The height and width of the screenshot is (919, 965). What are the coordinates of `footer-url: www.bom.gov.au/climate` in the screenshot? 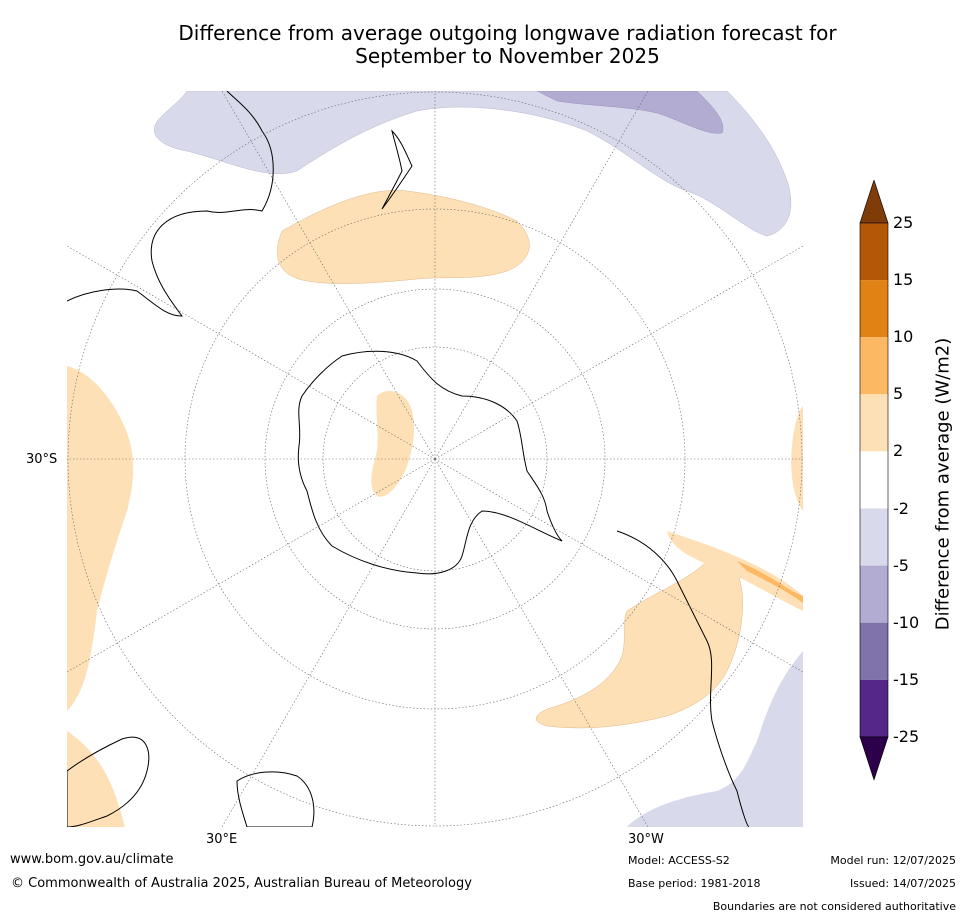 It's located at (92, 859).